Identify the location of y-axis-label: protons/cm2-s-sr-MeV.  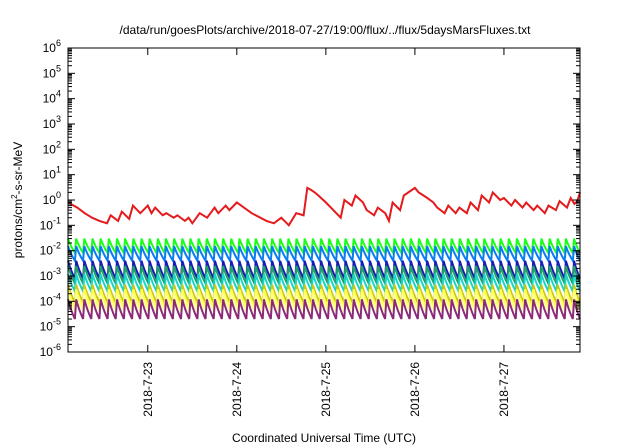
(17, 200).